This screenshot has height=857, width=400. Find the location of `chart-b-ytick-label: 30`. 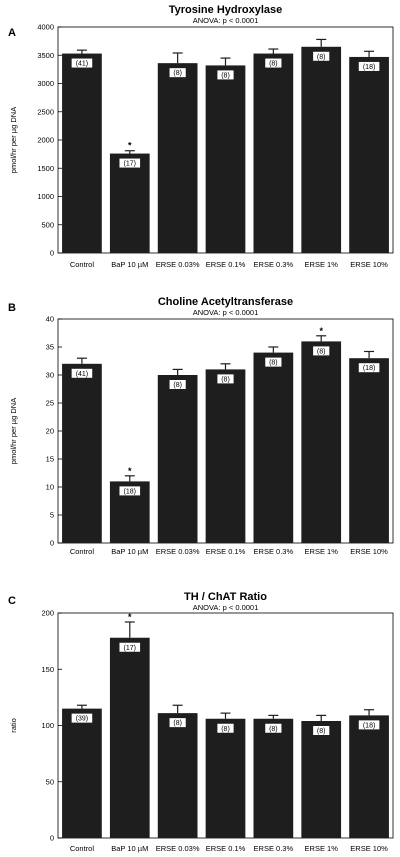

chart-b-ytick-label: 30 is located at coordinates (50, 375).